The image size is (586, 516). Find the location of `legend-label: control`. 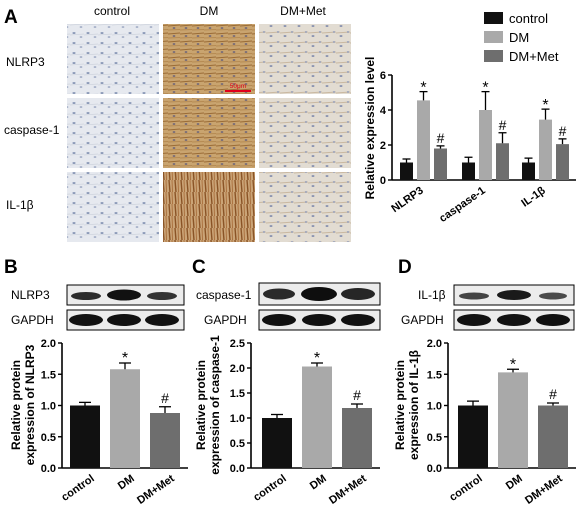

legend-label: control is located at coordinates (528, 18).